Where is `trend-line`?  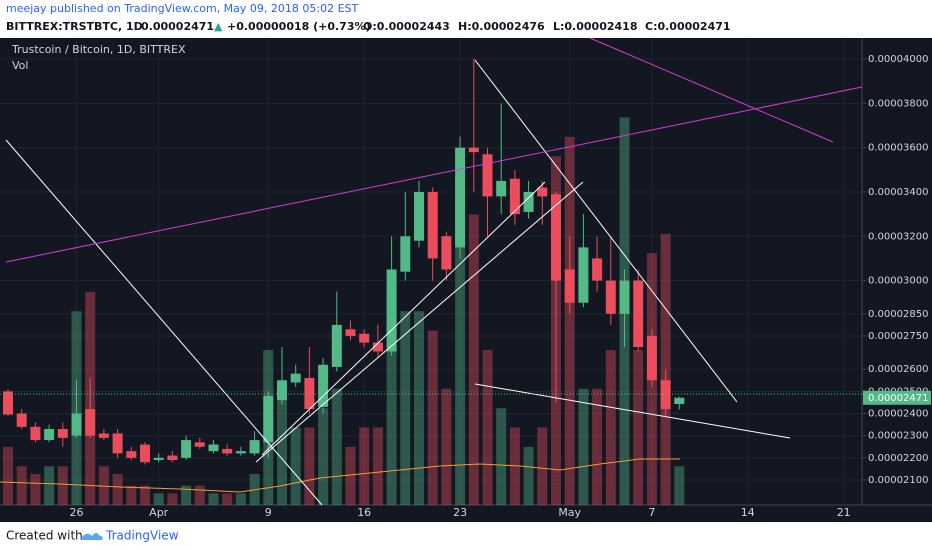
trend-line is located at coordinates (632, 411).